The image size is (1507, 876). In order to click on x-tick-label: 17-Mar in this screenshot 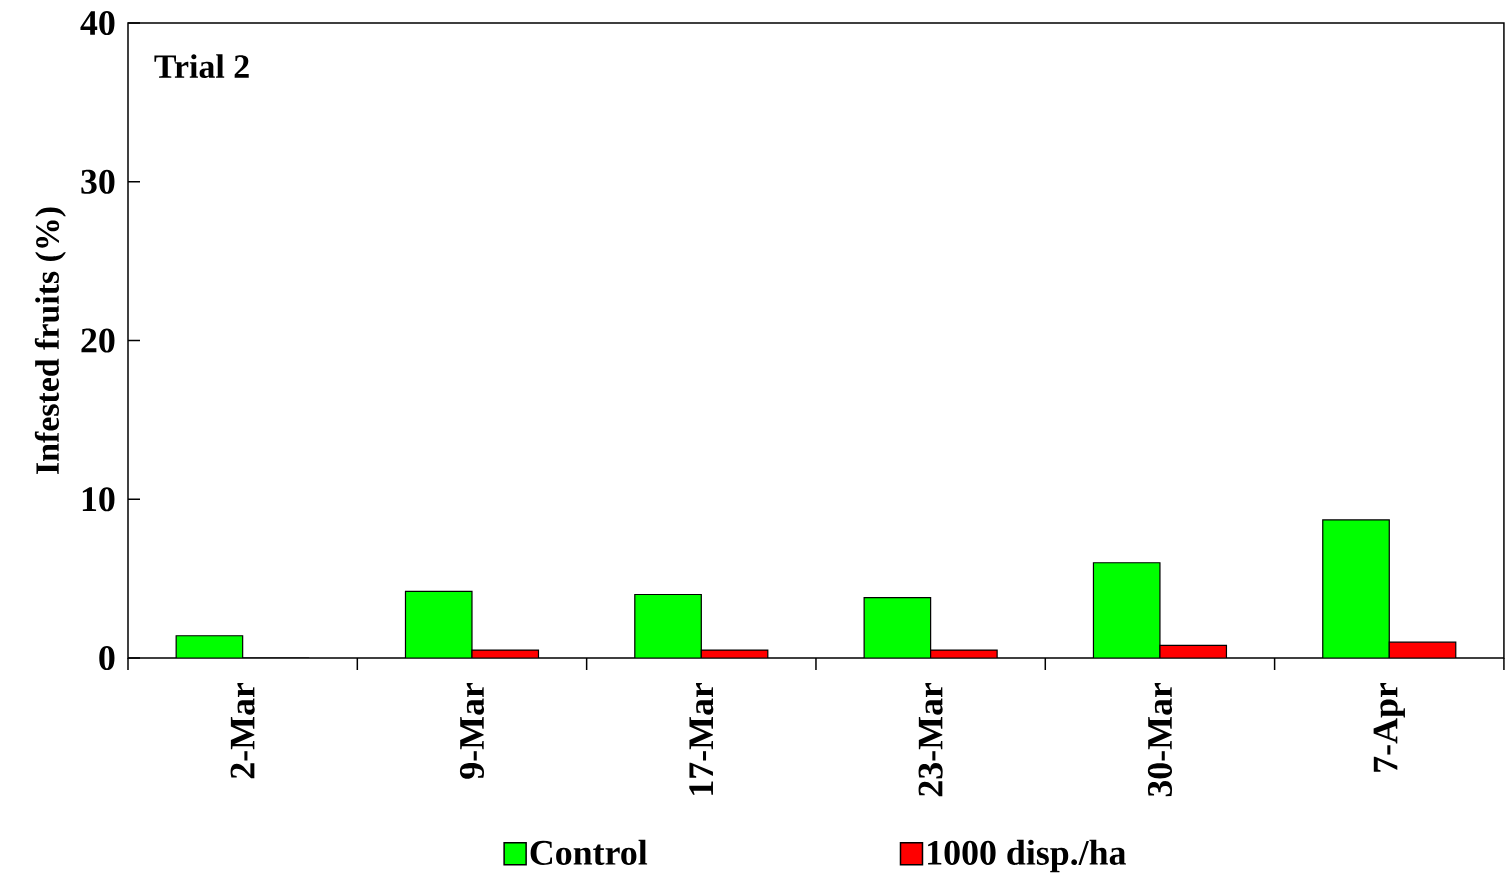, I will do `click(701, 738)`.